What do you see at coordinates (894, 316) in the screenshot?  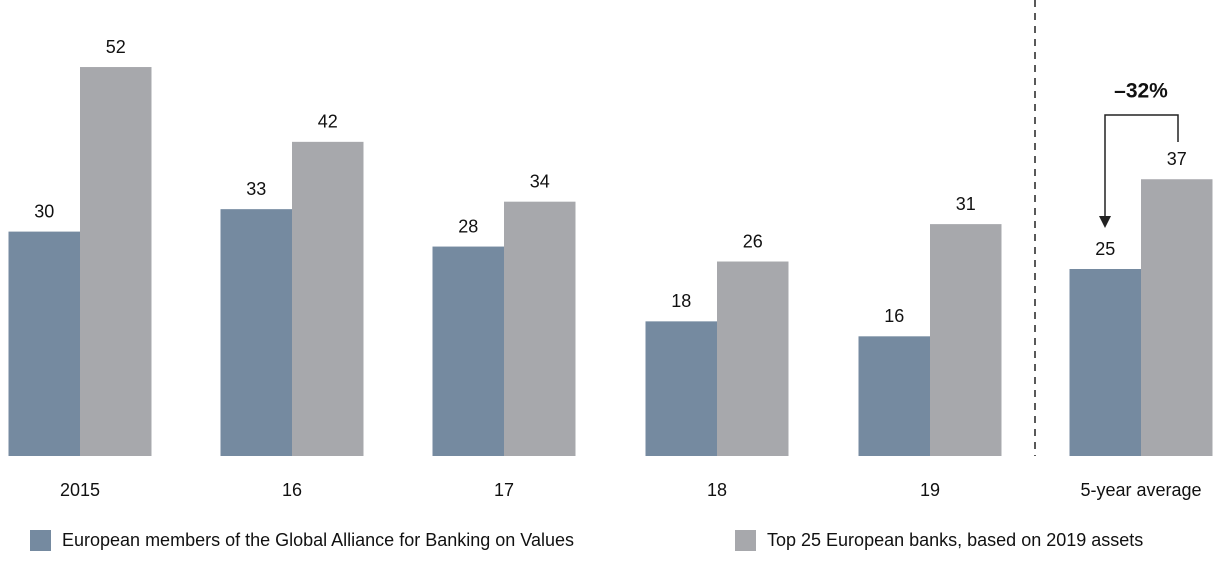 I see `data-label: 16` at bounding box center [894, 316].